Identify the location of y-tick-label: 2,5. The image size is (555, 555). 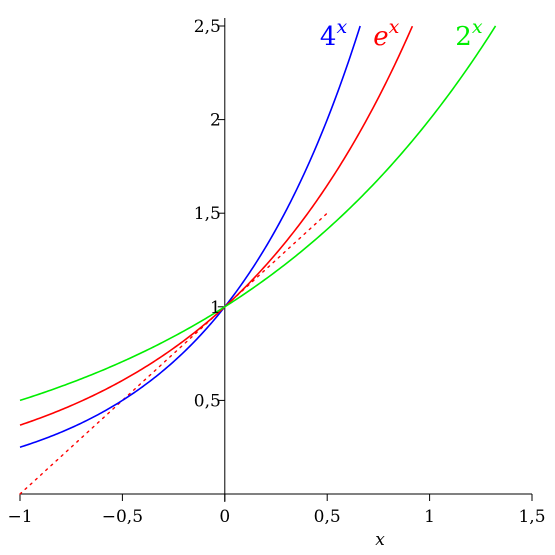
(207, 27).